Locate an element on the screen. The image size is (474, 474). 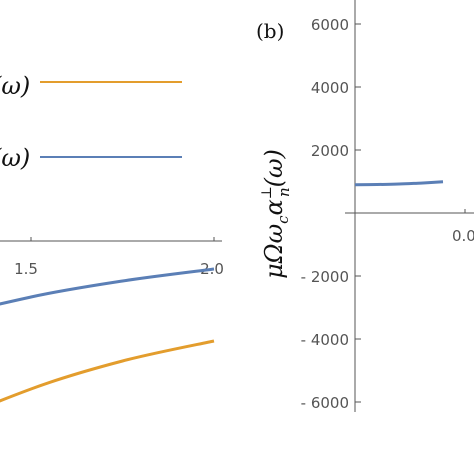
panel-b-y-tick-label-2: 4000 is located at coordinates (330, 88).